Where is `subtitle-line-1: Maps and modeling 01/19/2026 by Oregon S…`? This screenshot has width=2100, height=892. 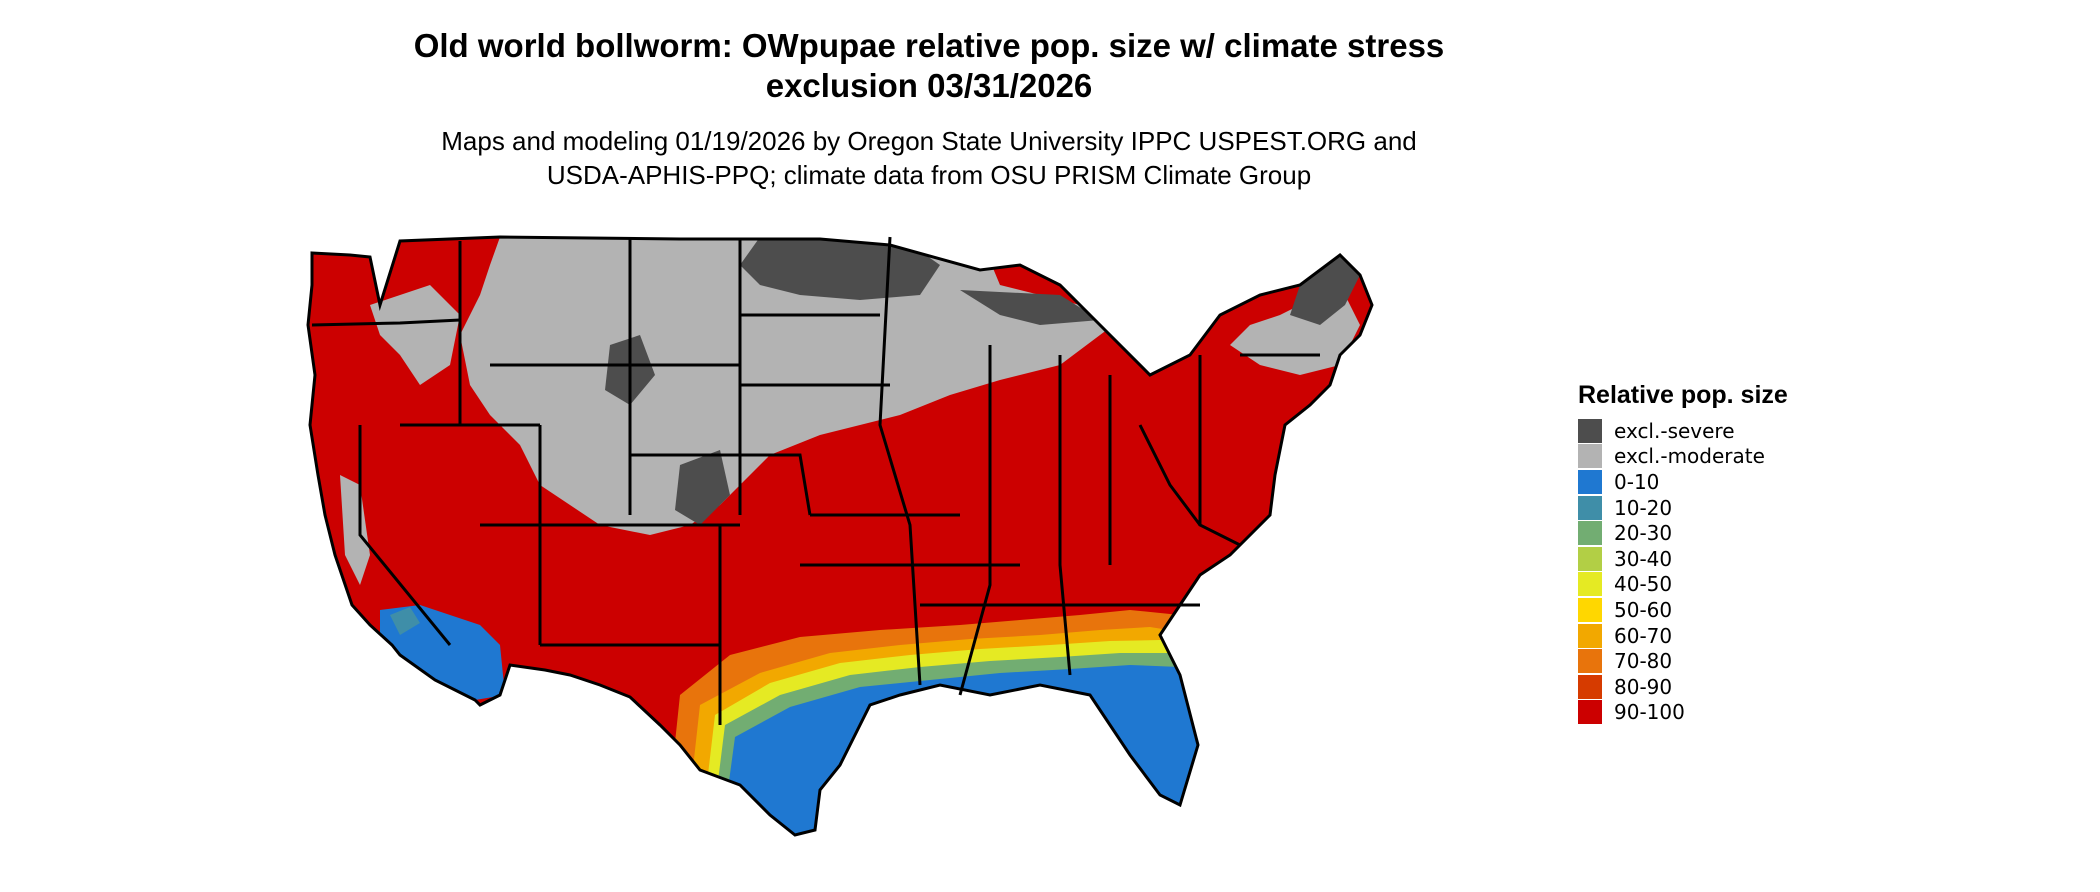
subtitle-line-1: Maps and modeling 01/19/2026 by Oregon S… is located at coordinates (929, 141).